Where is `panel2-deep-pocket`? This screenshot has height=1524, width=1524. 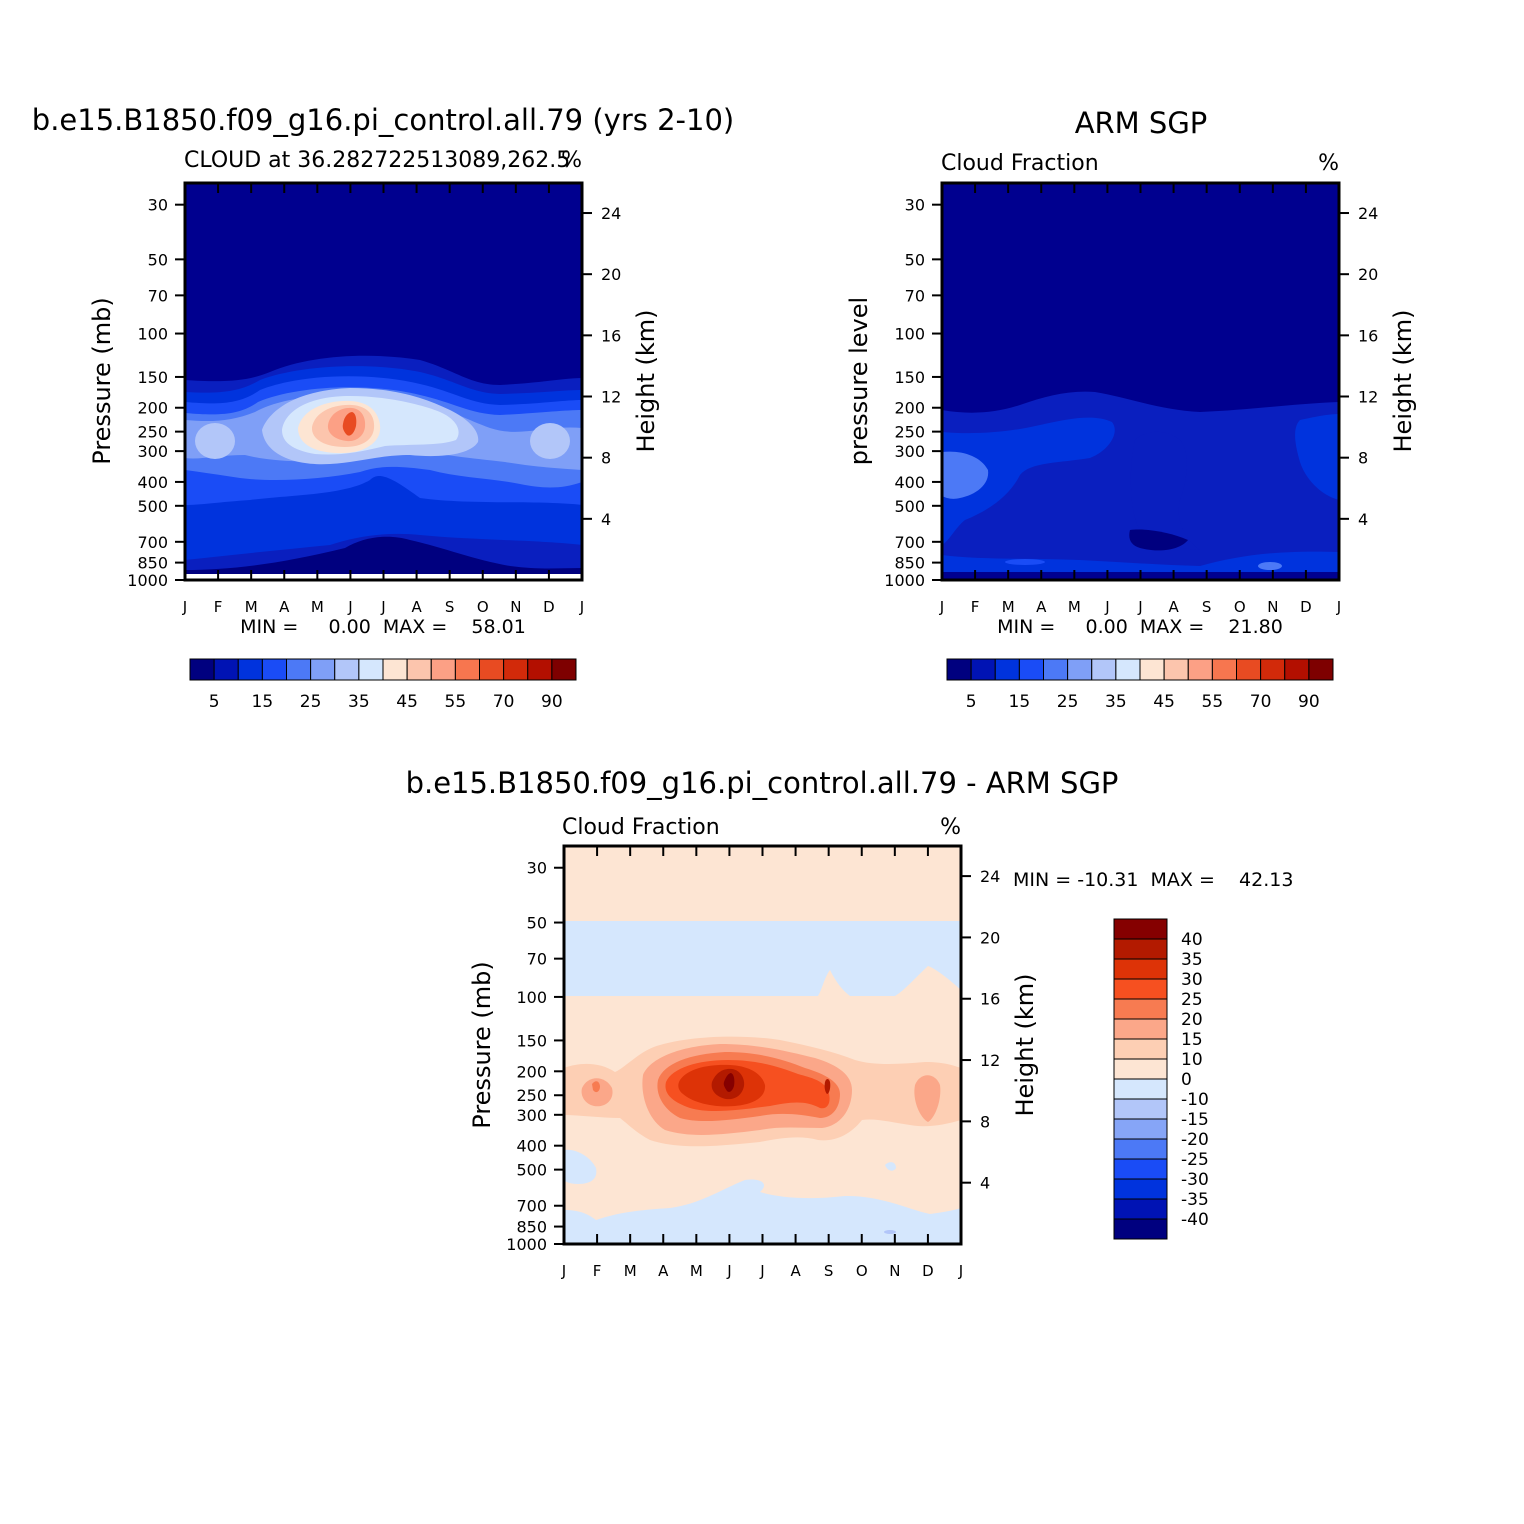
panel2-deep-pocket is located at coordinates (1158, 540).